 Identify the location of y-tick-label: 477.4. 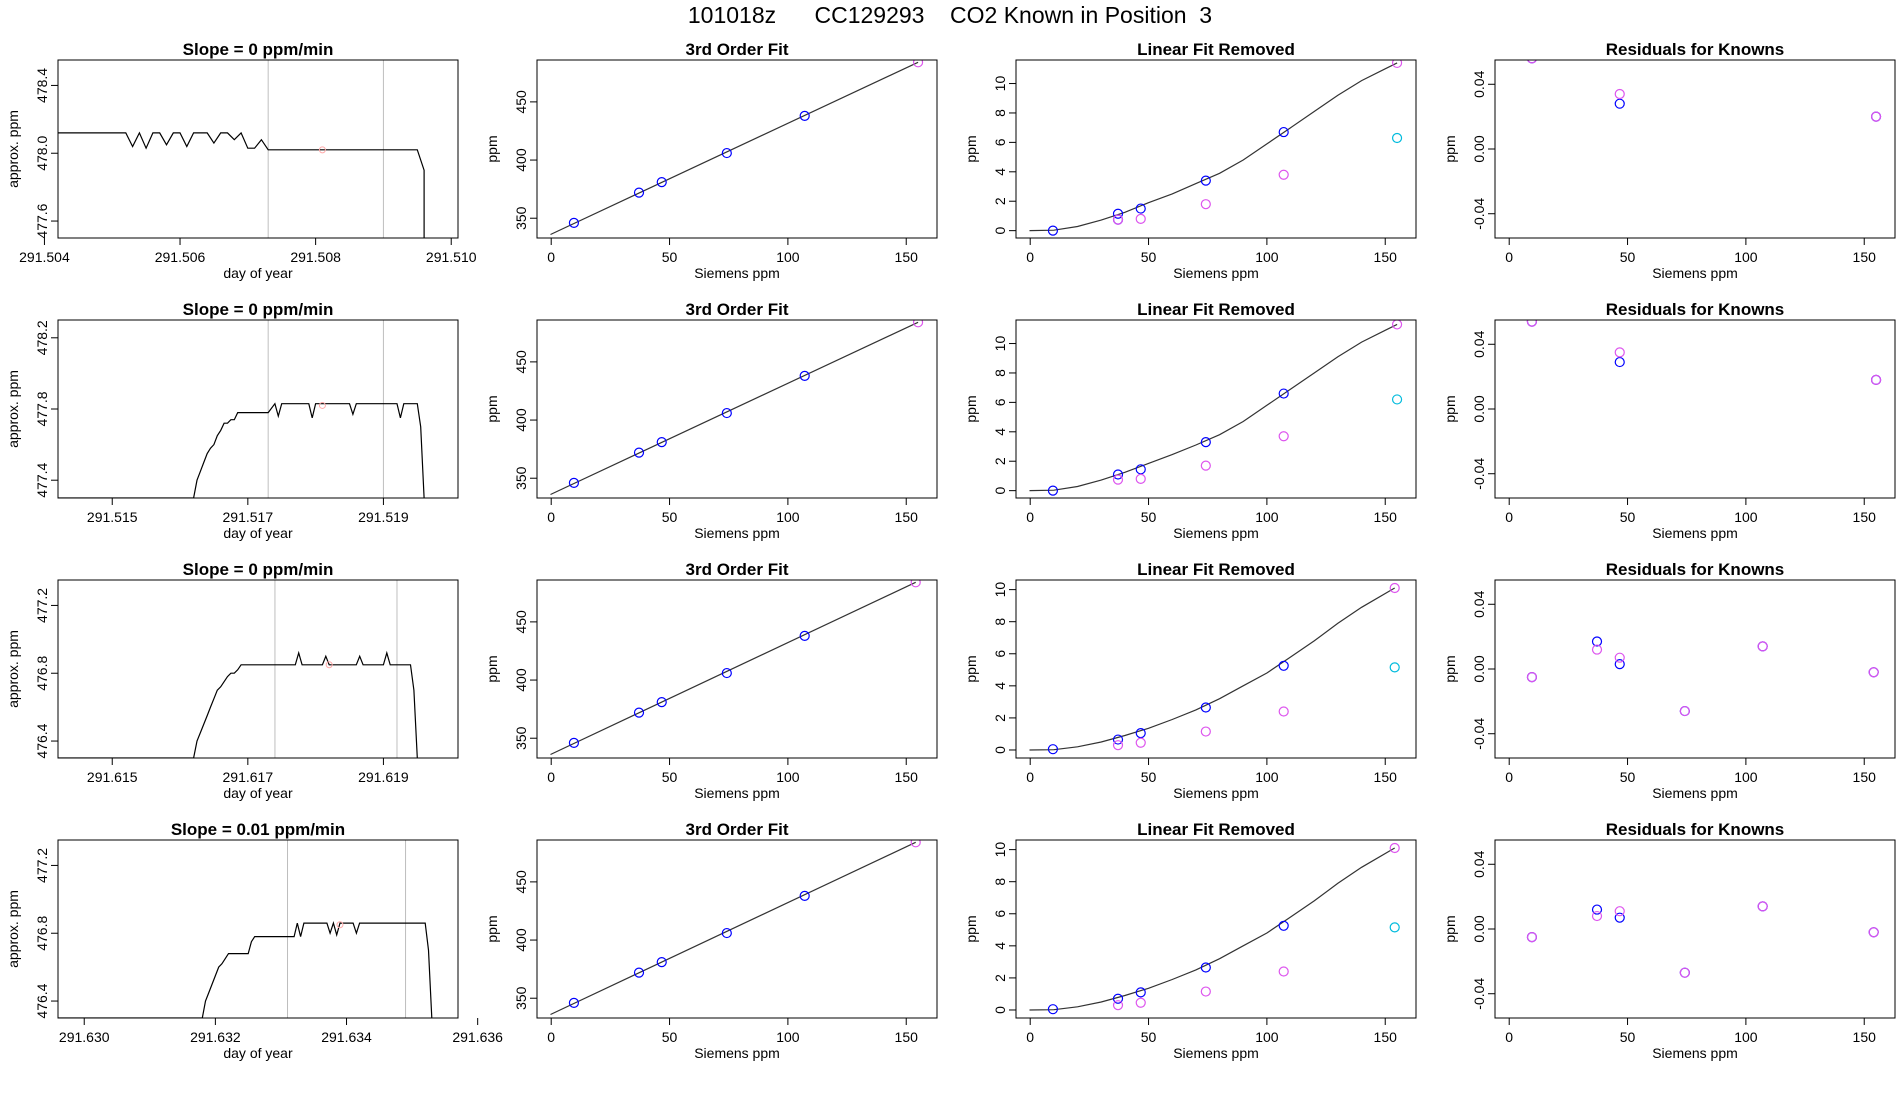
(42, 479).